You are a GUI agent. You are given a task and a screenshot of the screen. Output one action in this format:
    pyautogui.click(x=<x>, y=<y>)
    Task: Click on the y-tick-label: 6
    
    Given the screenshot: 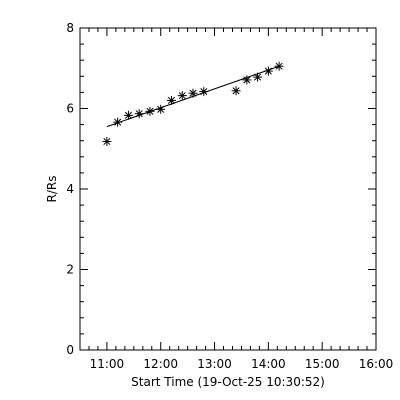 What is the action you would take?
    pyautogui.click(x=70, y=109)
    